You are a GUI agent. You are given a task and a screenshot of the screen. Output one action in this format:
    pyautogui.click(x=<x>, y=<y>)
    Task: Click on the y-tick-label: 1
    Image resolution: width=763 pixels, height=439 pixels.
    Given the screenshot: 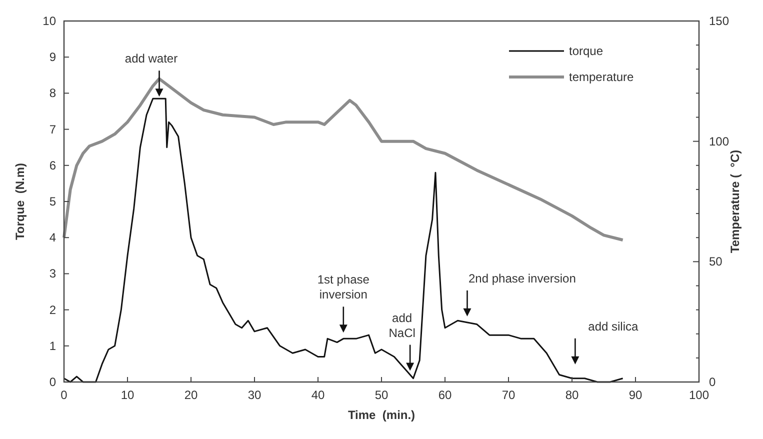 What is the action you would take?
    pyautogui.click(x=52, y=345)
    